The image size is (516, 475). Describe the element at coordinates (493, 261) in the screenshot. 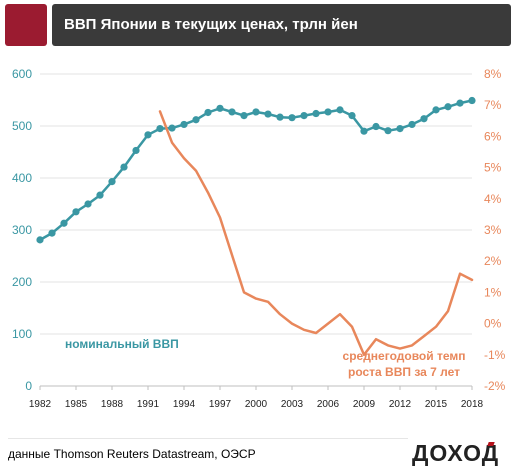

I see `right-axis-tick-label: 2%` at that location.